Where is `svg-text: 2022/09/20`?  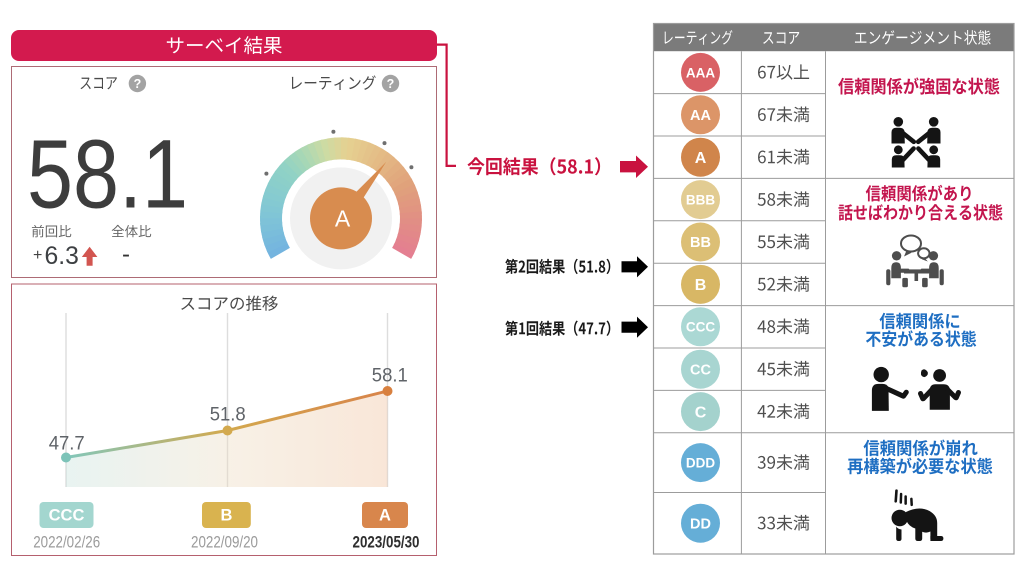 svg-text: 2022/09/20 is located at coordinates (224, 543).